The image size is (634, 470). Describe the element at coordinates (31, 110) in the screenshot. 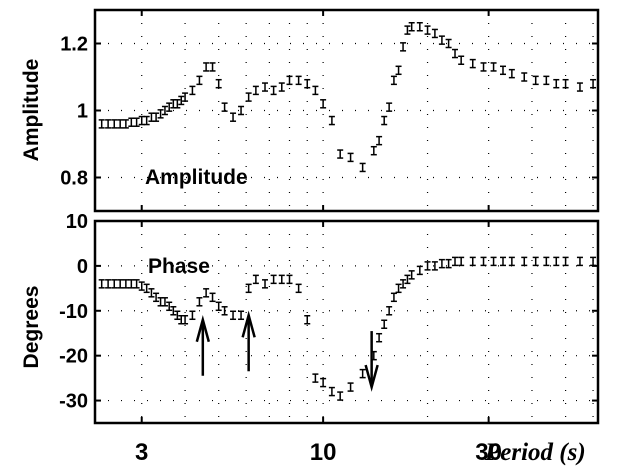

I see `amplitude-y-label: Amplitude` at that location.